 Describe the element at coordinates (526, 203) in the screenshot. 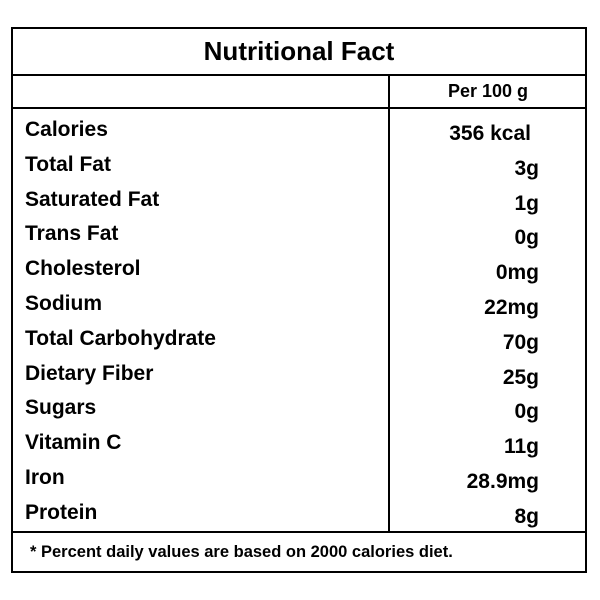

I see `nutrient-value: 1g` at that location.